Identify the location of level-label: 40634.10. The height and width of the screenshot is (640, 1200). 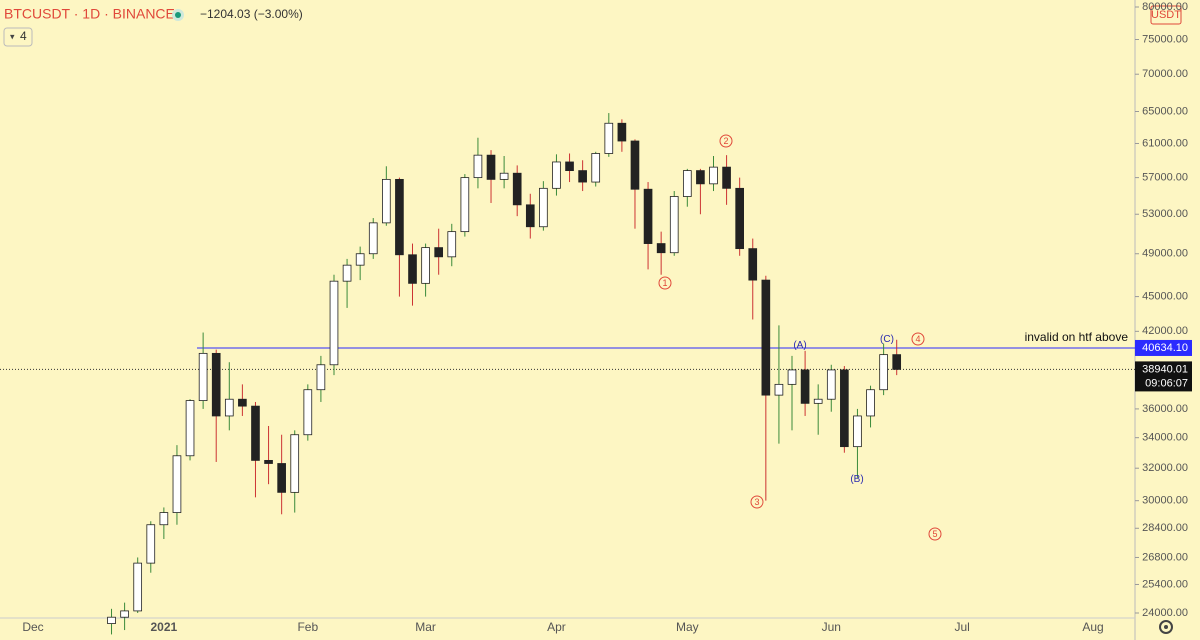
(1165, 348).